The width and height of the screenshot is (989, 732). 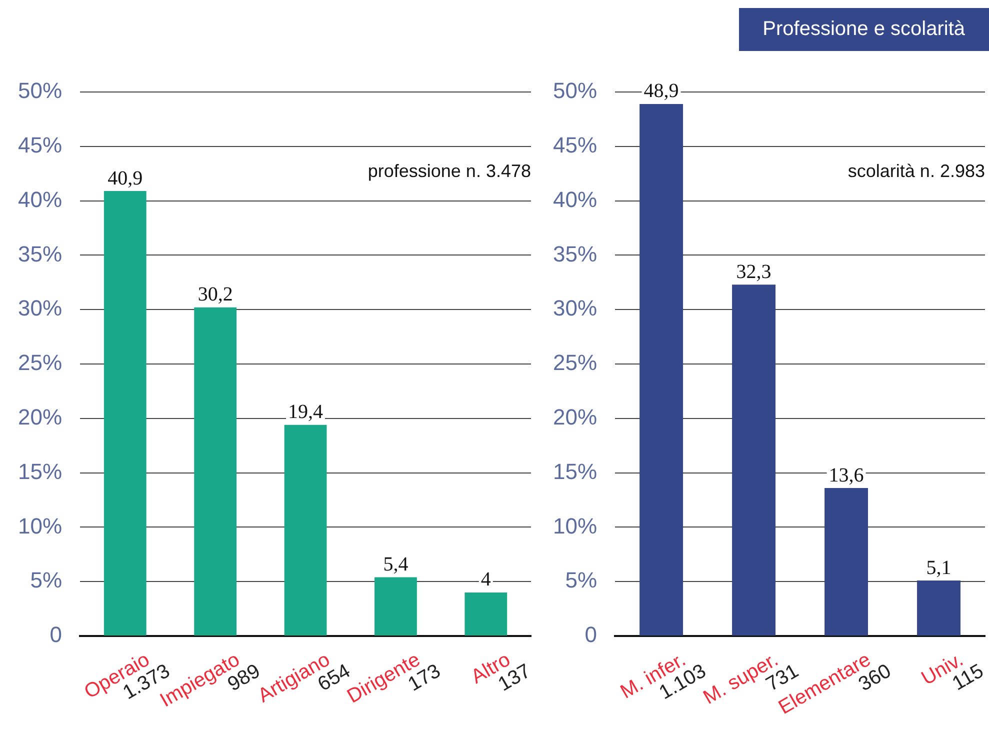 I want to click on data-label: 40,9, so click(x=125, y=178).